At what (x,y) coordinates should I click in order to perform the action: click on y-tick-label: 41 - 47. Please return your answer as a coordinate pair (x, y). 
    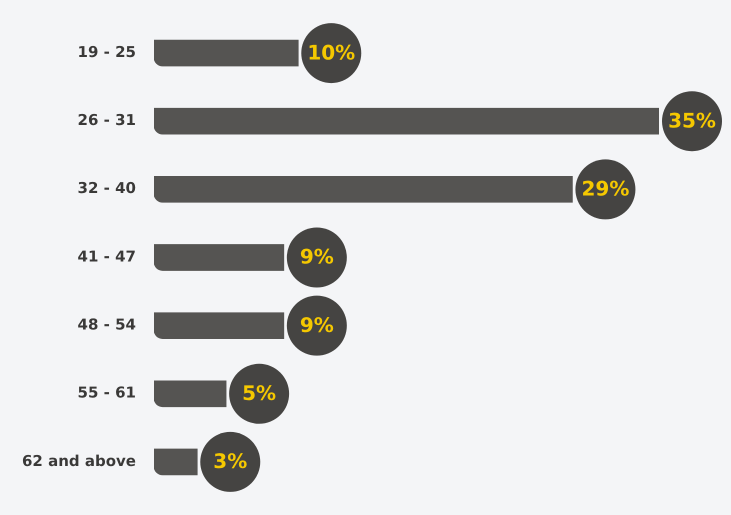
    Looking at the image, I should click on (107, 256).